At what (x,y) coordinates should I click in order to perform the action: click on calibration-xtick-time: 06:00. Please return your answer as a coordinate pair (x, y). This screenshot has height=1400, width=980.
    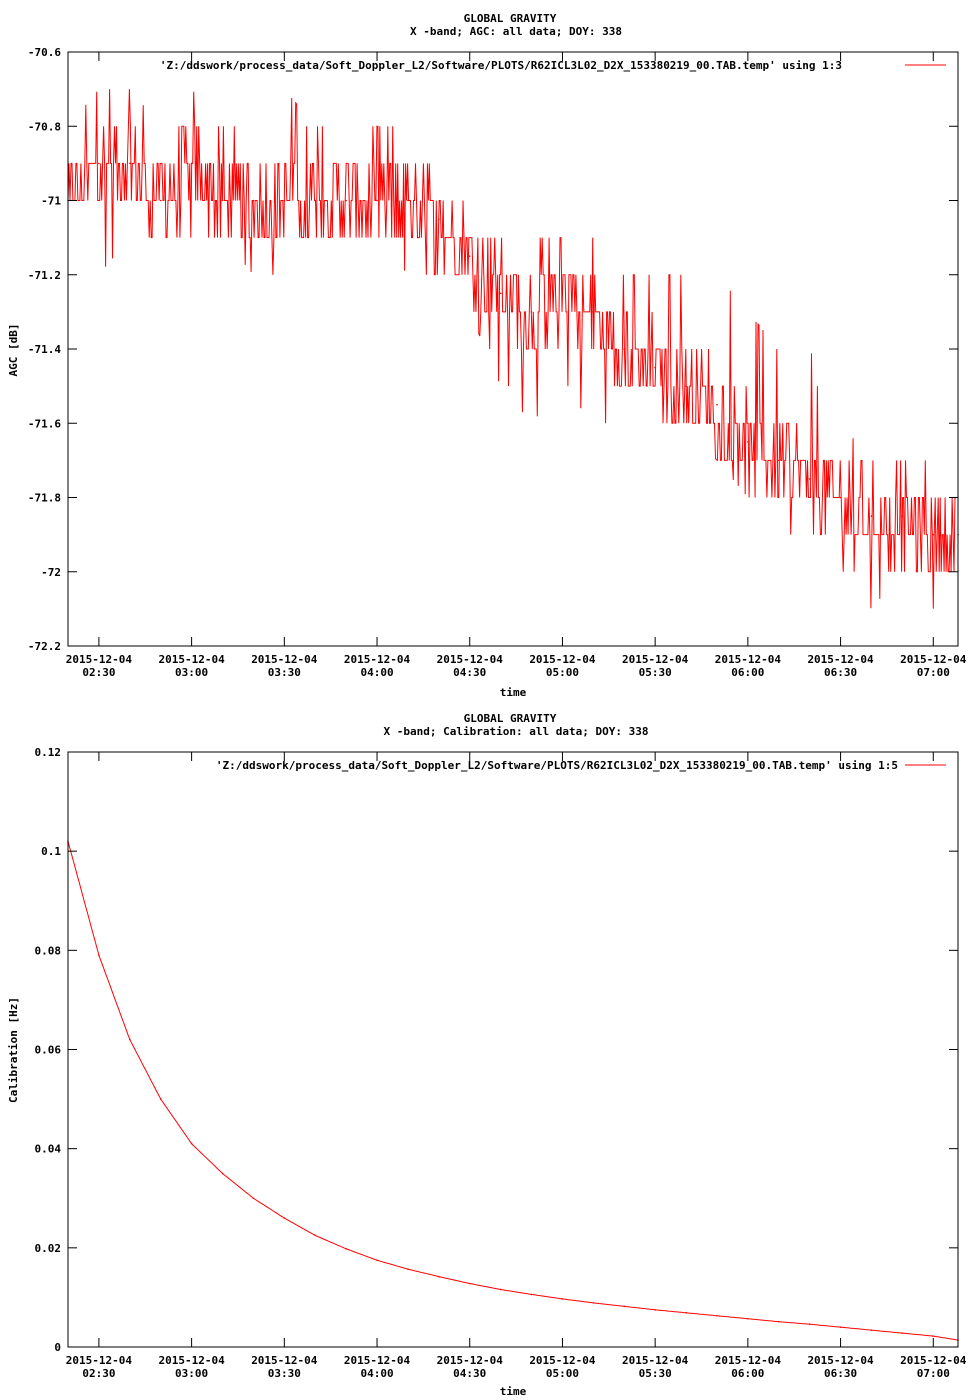
    Looking at the image, I should click on (747, 1373).